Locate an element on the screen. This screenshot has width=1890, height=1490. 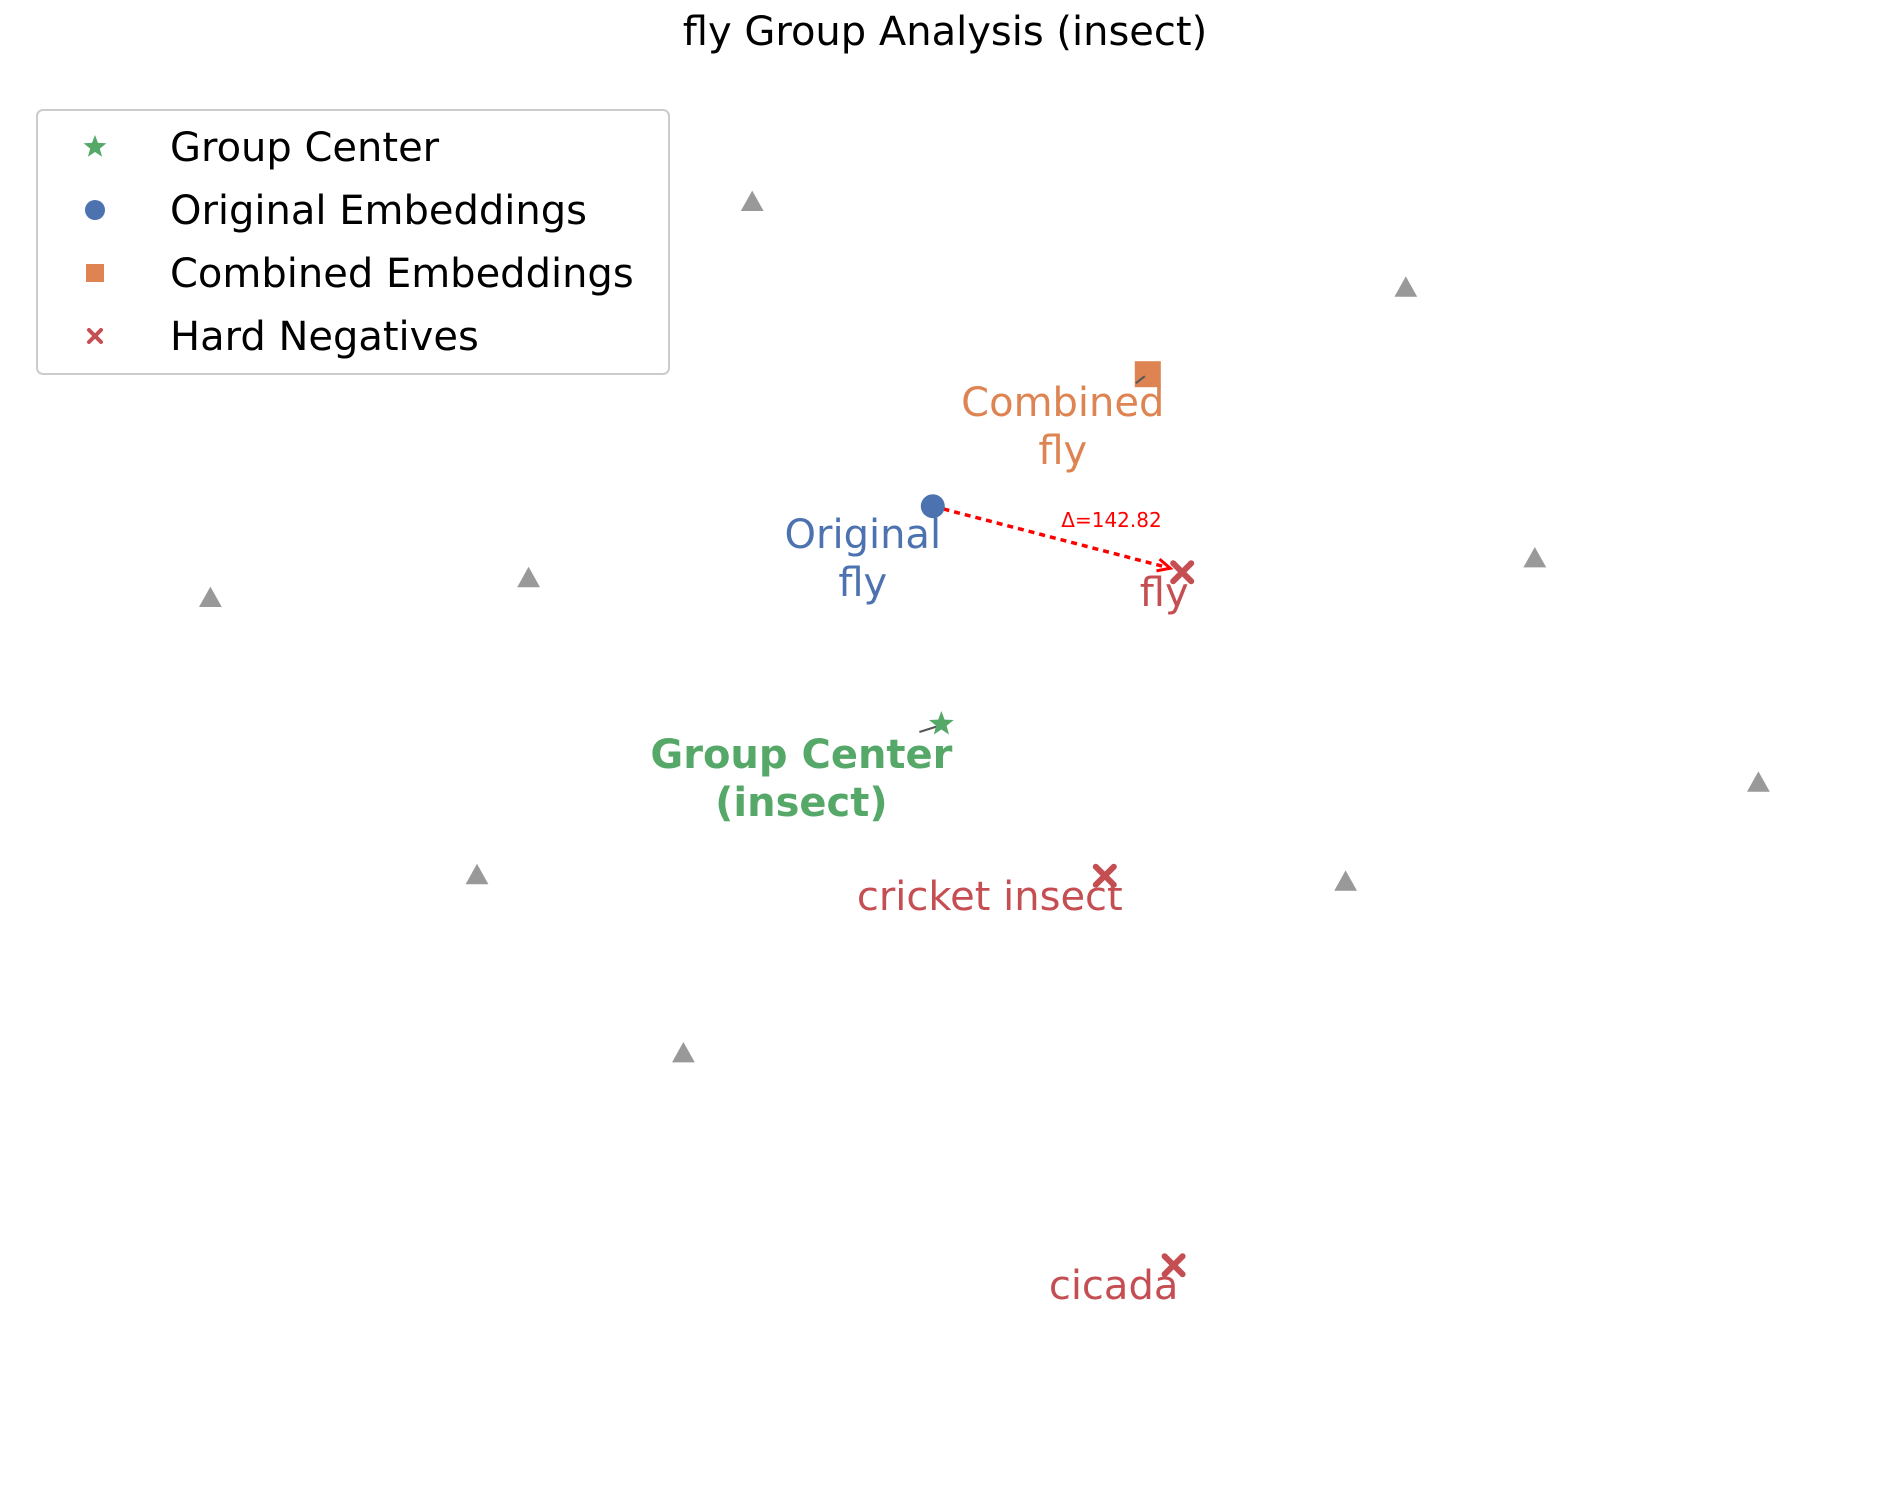
hard-negative-label: cricket insect is located at coordinates (990, 897).